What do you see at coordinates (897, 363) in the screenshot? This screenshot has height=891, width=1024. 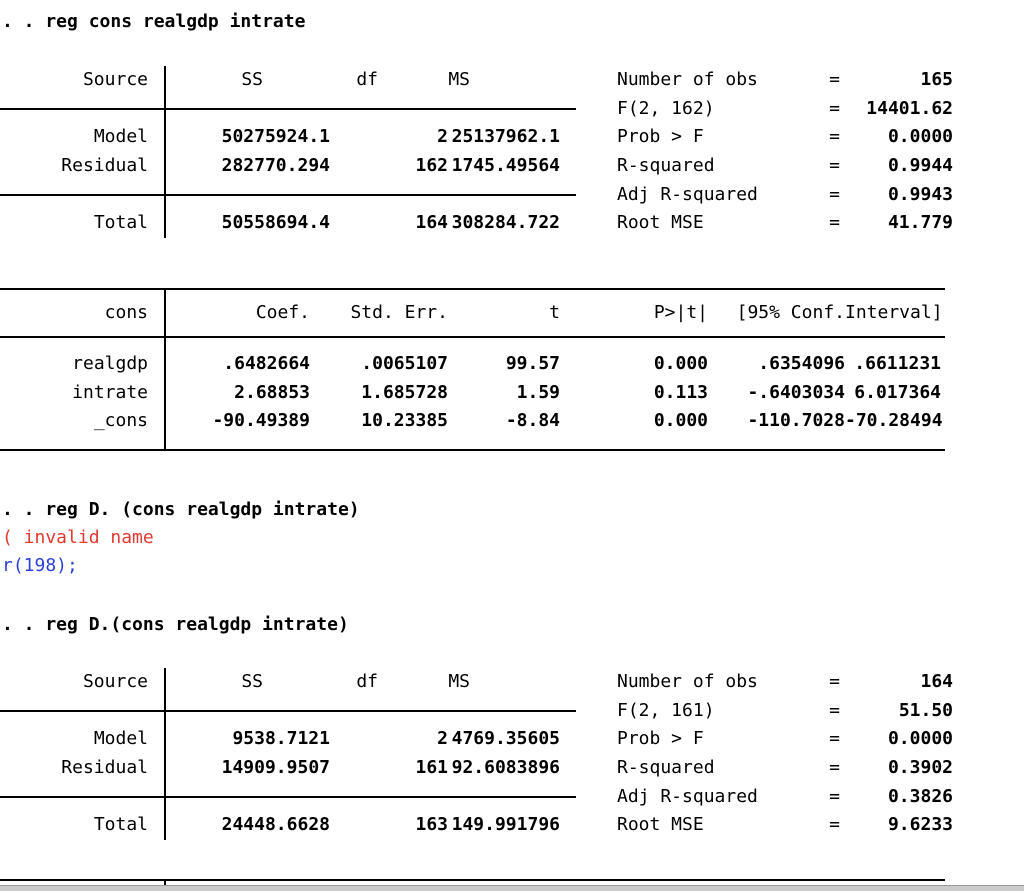 I see `ci-high-value: .6611231` at bounding box center [897, 363].